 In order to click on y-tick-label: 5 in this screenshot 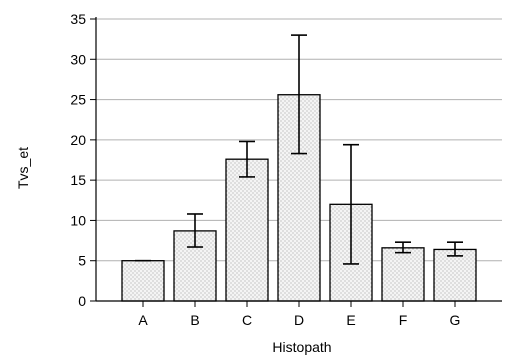, I will do `click(82, 261)`.